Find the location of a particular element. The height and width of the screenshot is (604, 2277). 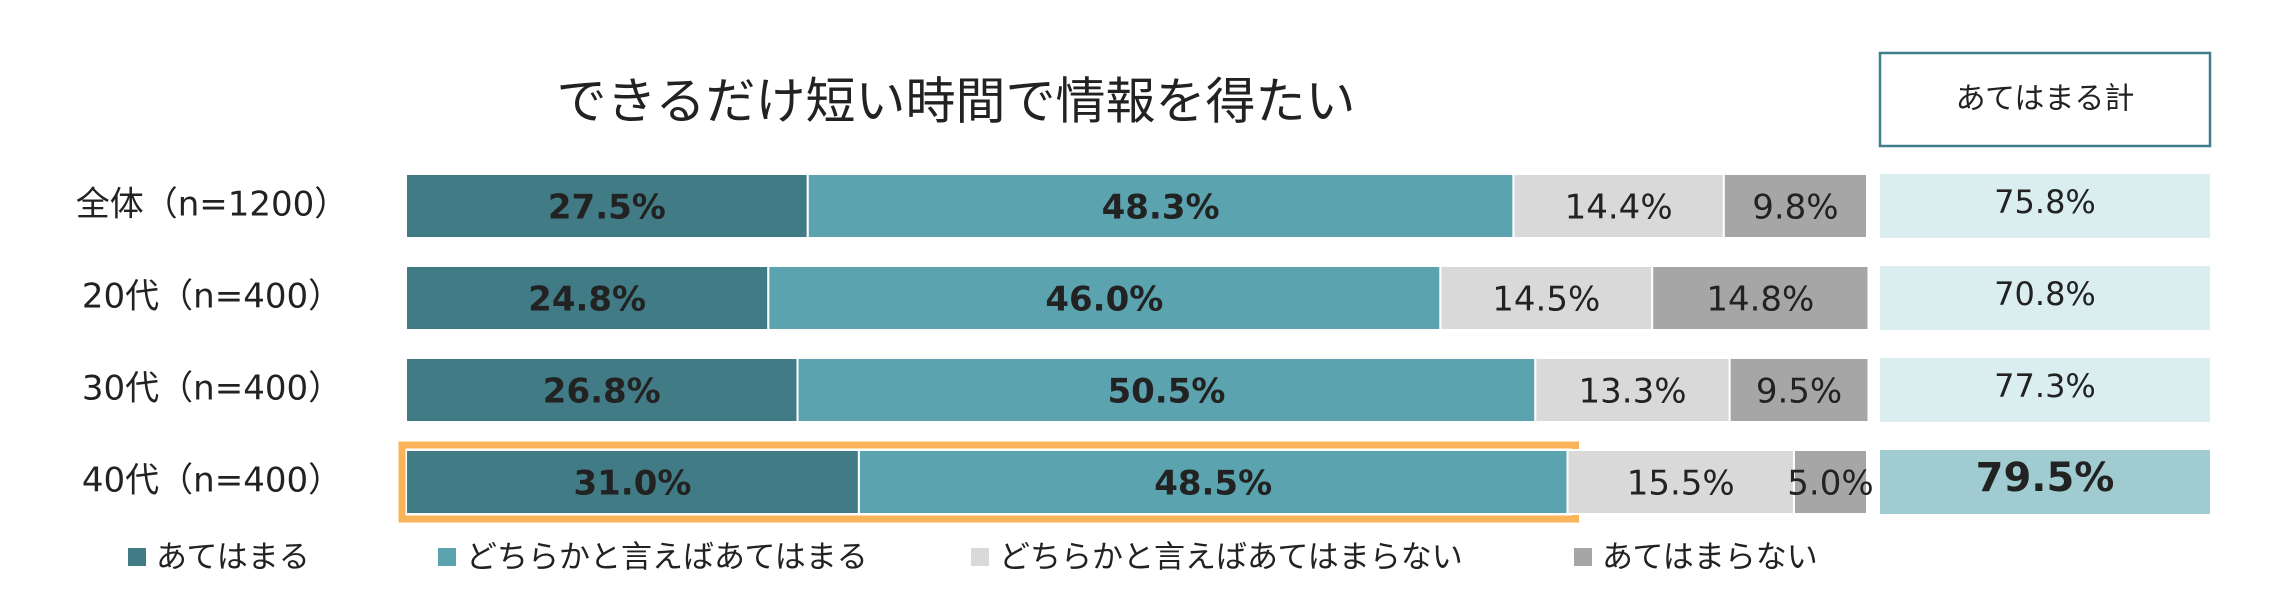

legend-label: どちらかと言えばあてはまる is located at coordinates (667, 558).